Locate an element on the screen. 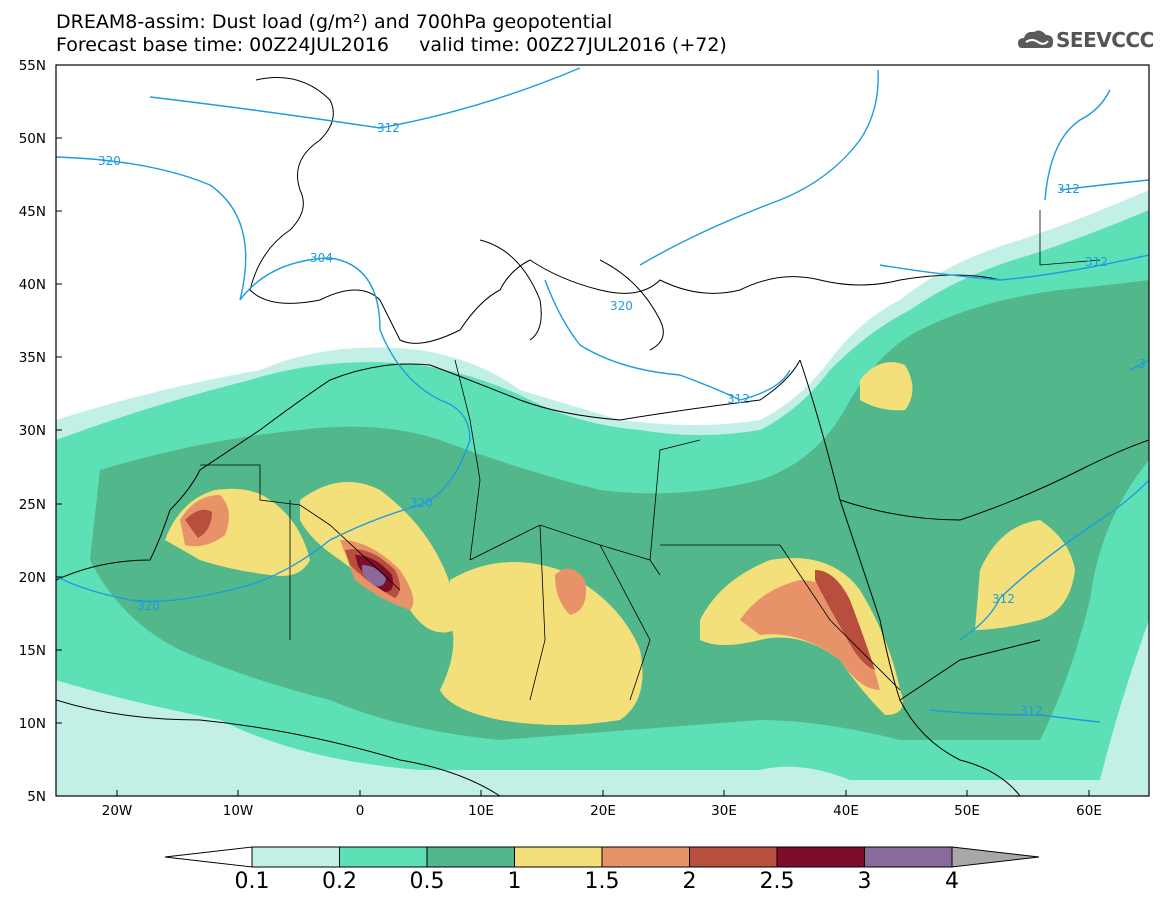 Image resolution: width=1165 pixels, height=907 pixels. lat-label: 25N is located at coordinates (32, 505).